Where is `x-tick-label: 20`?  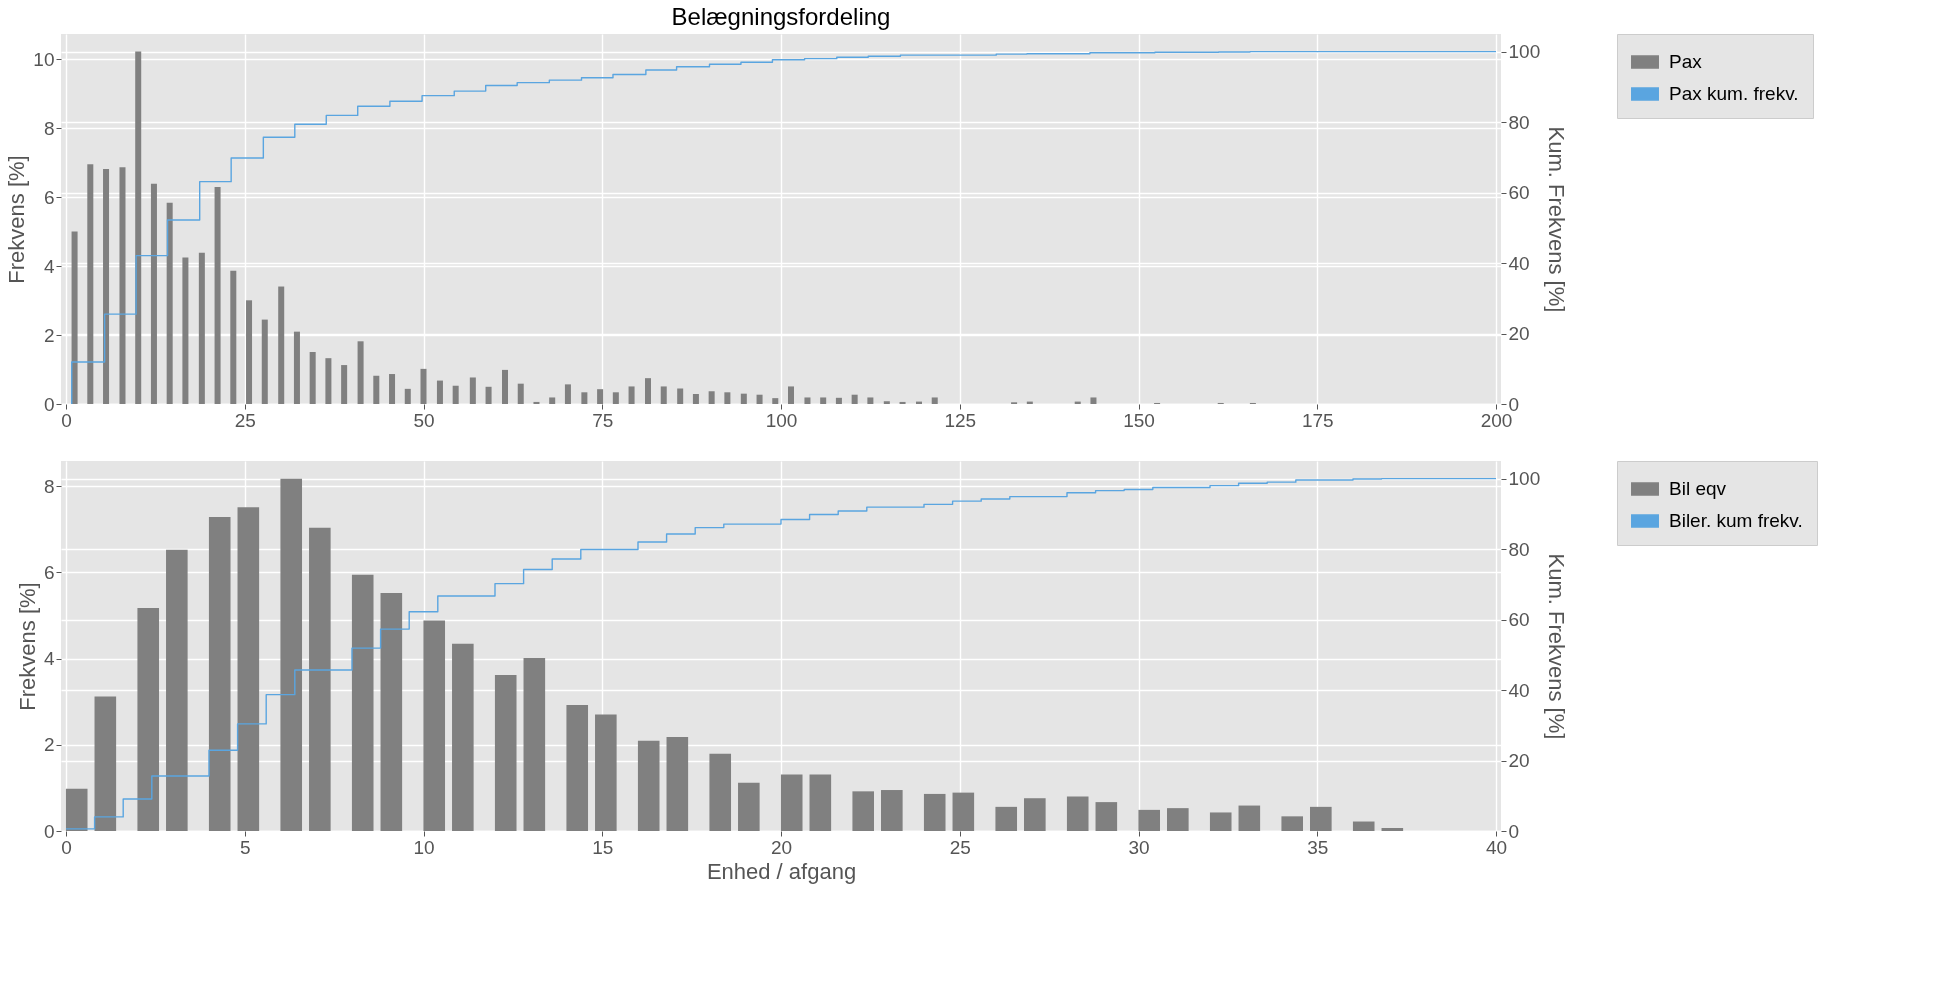 x-tick-label: 20 is located at coordinates (781, 847).